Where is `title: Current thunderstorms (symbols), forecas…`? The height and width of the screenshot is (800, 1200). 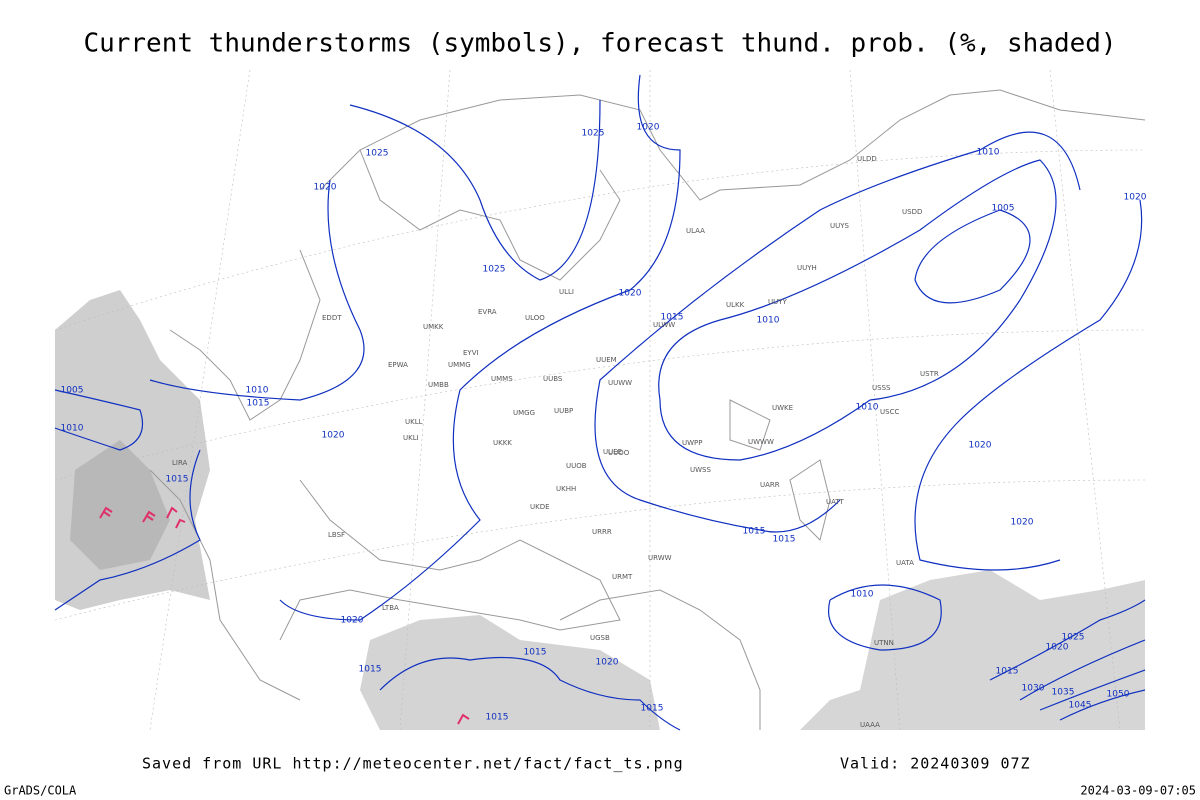 title: Current thunderstorms (symbols), forecas… is located at coordinates (599, 44).